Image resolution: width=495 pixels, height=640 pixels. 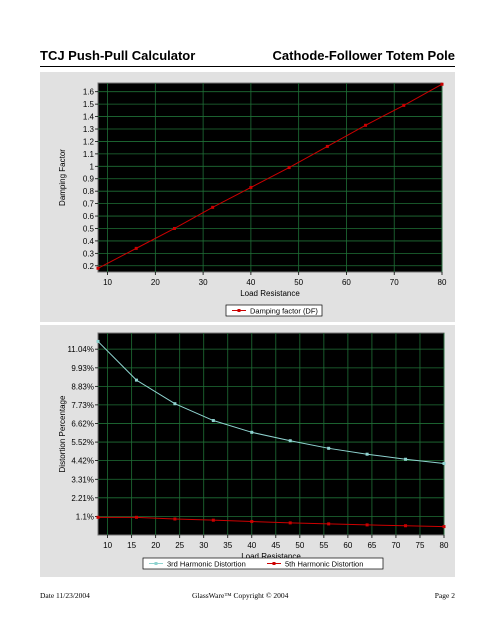 What do you see at coordinates (89, 129) in the screenshot?
I see `y-tick-label: 1.3` at bounding box center [89, 129].